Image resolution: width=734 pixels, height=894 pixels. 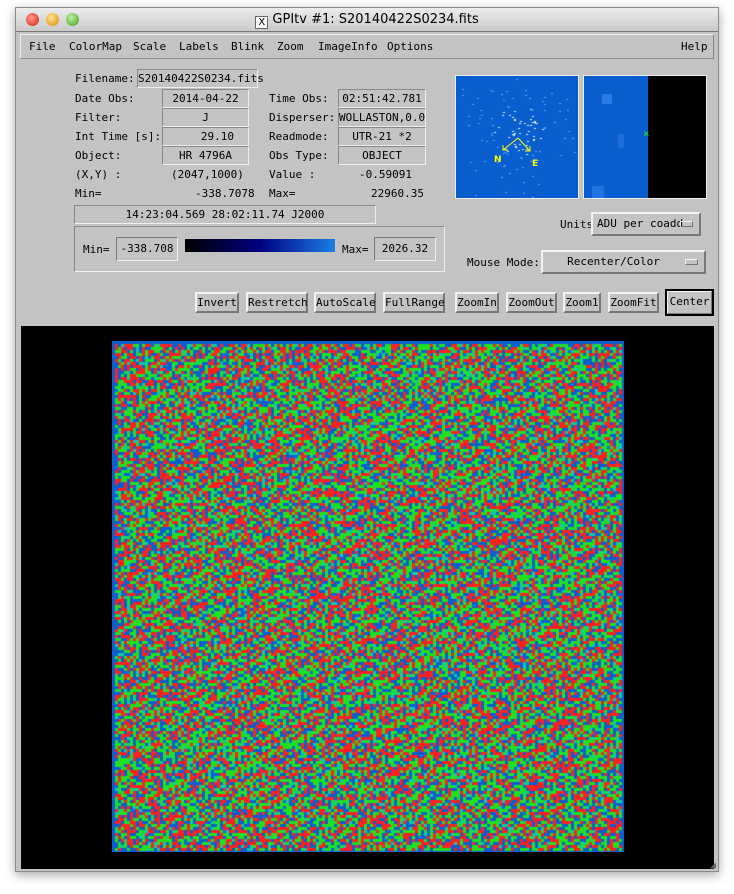 I want to click on wcs-coords: 14:23:04.569 28:02:11.74 J2000, so click(x=225, y=214).